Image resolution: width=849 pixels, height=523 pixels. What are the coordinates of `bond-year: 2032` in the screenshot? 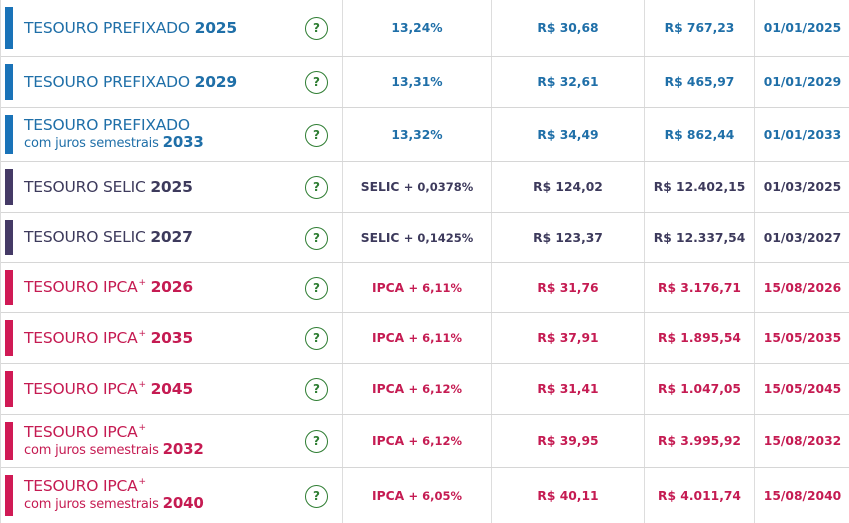 It's located at (183, 448).